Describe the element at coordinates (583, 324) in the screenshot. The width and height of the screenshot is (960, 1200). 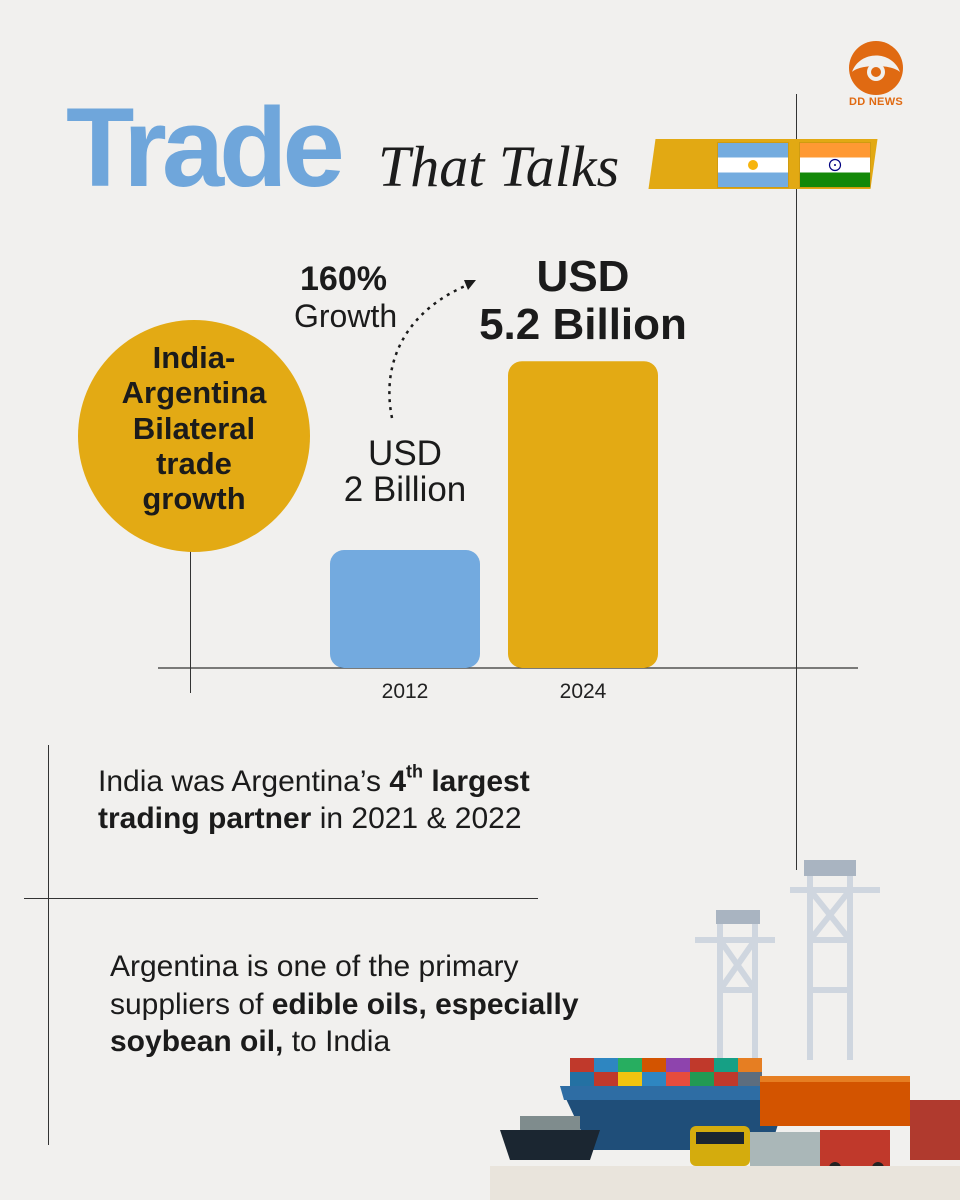
I see `data-label-2024-value: 5.2 Billion` at that location.